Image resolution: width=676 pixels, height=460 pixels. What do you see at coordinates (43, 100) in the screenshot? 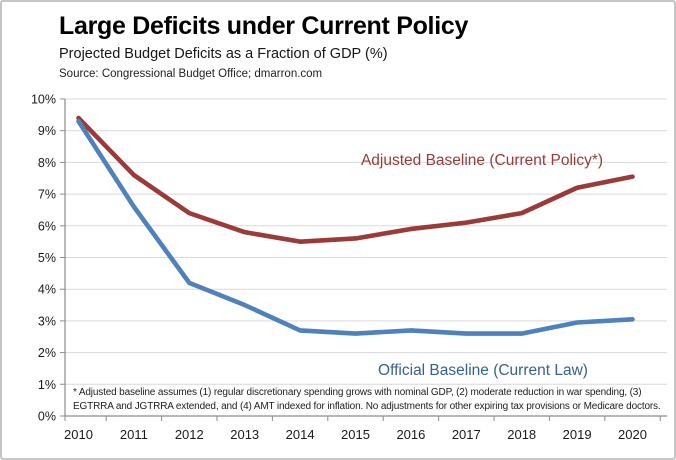
I see `y-axis-label: 10%` at bounding box center [43, 100].